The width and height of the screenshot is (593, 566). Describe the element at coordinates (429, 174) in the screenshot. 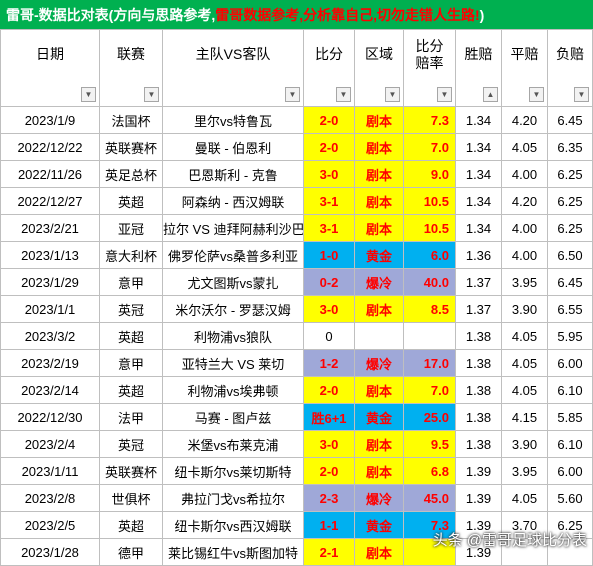

I see `cell-rate: 9.0` at that location.